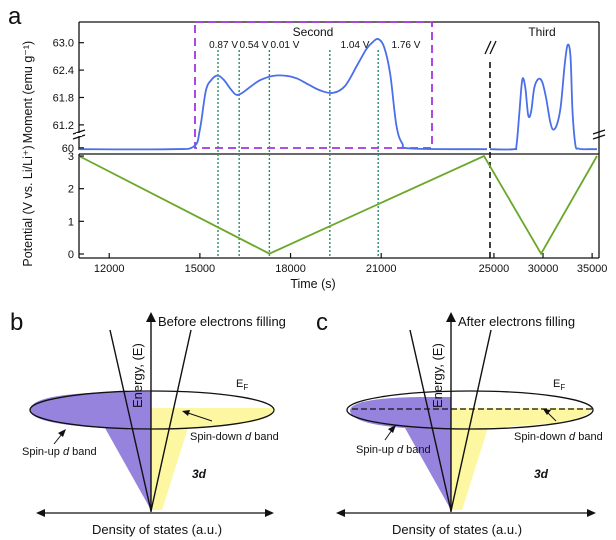 This screenshot has width=616, height=540. Describe the element at coordinates (200, 417) in the screenshot. I see `spin-down-pointer` at that location.